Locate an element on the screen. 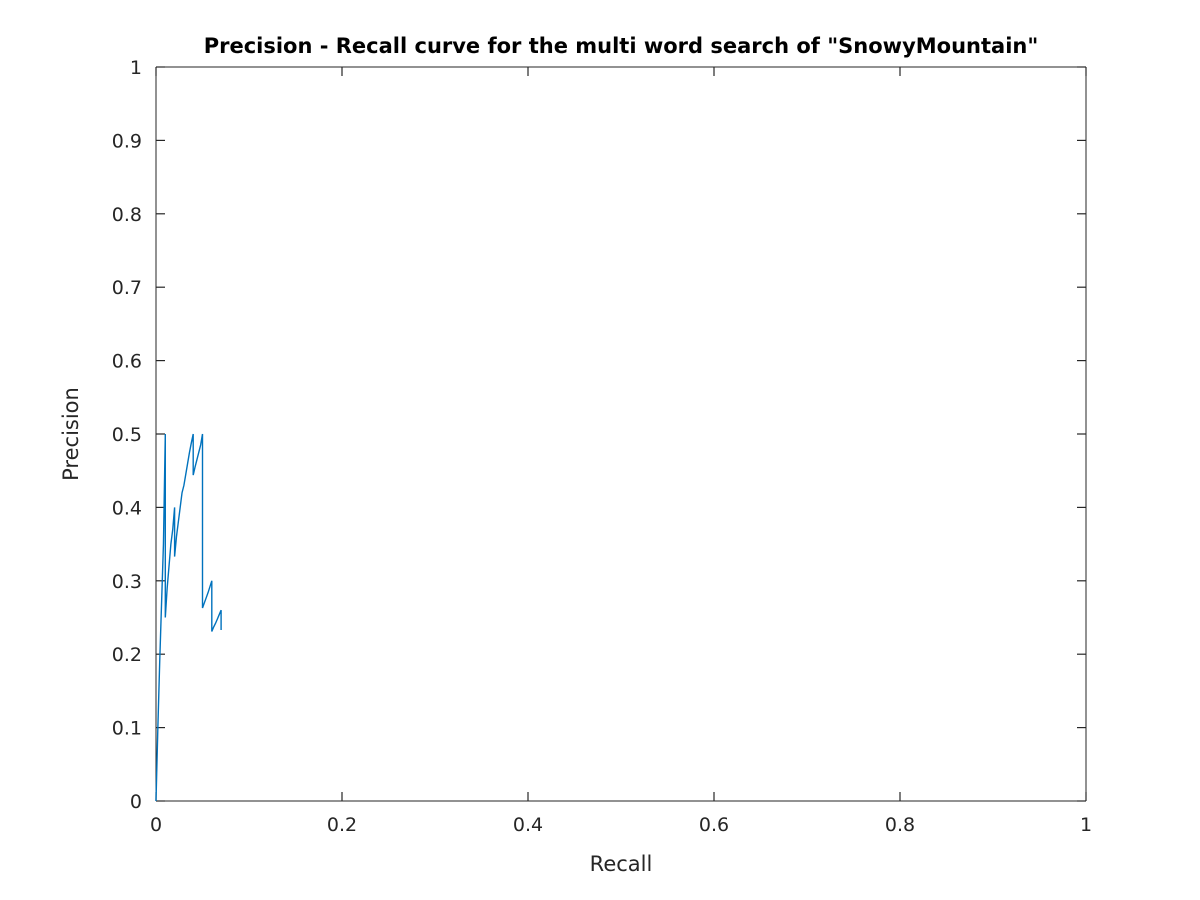 The image size is (1200, 900). y-tick-label: 0 is located at coordinates (136, 802).